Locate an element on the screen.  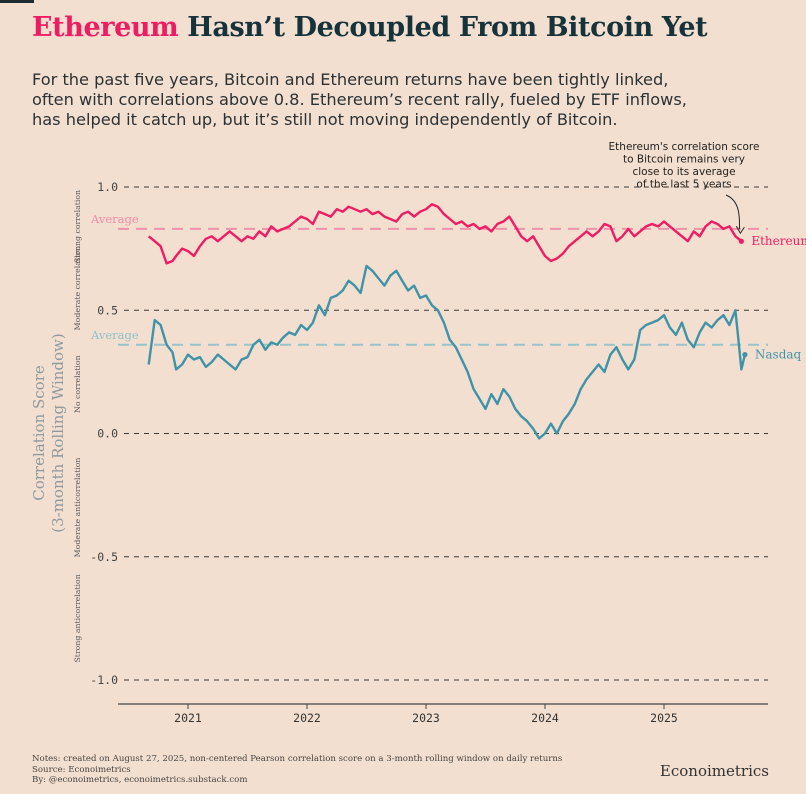
y-axis-title: Correlation Score is located at coordinates (39, 433).